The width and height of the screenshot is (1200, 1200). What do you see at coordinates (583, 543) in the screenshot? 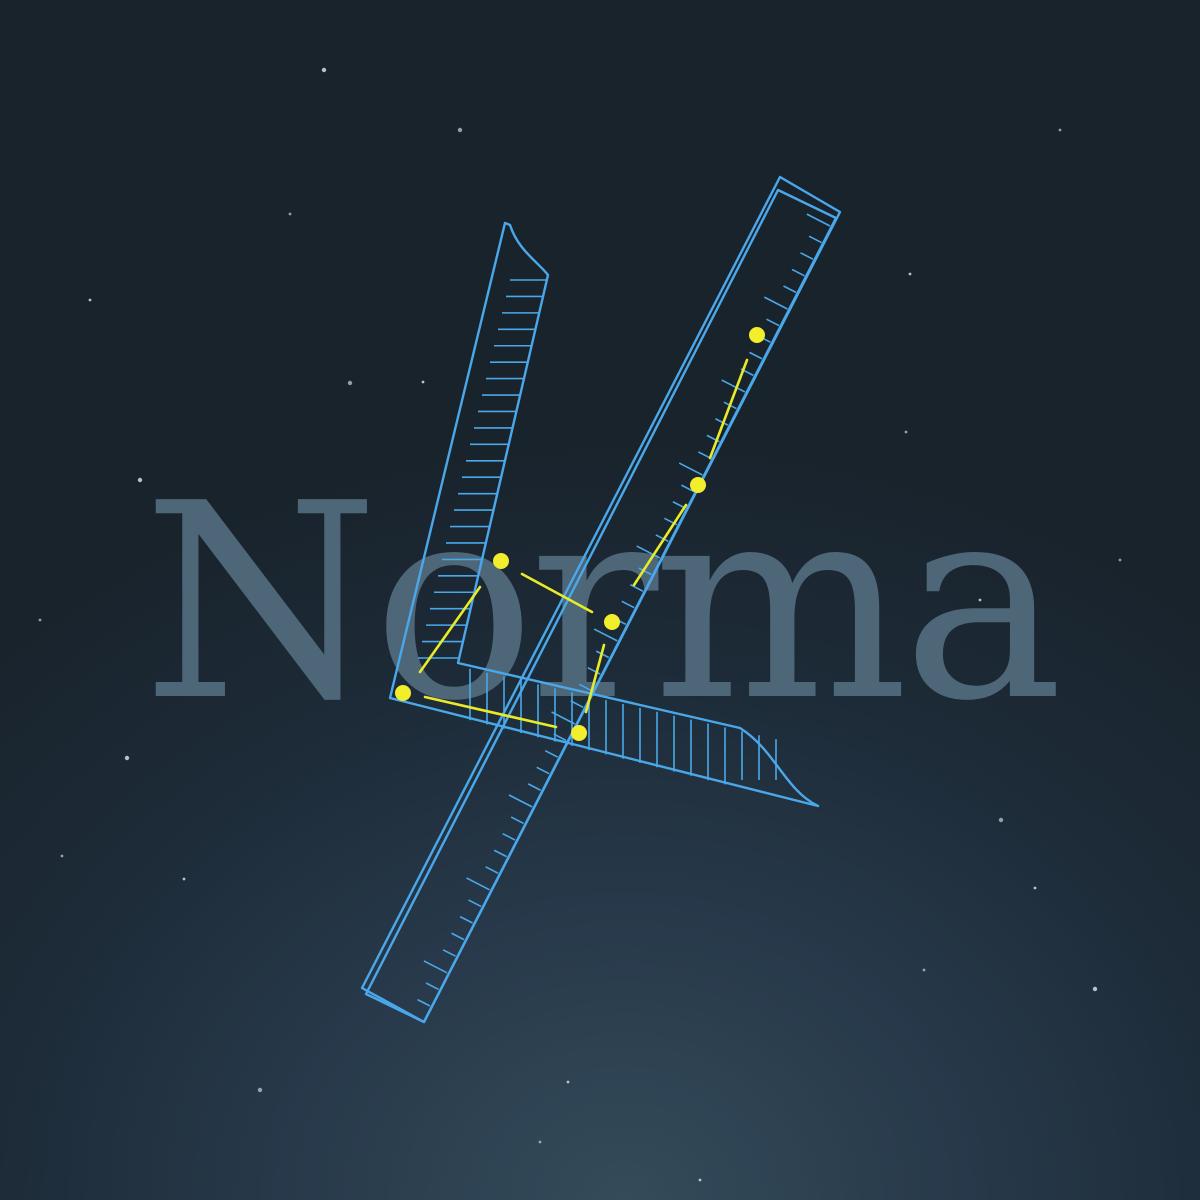
I see `constellation-lines` at bounding box center [583, 543].